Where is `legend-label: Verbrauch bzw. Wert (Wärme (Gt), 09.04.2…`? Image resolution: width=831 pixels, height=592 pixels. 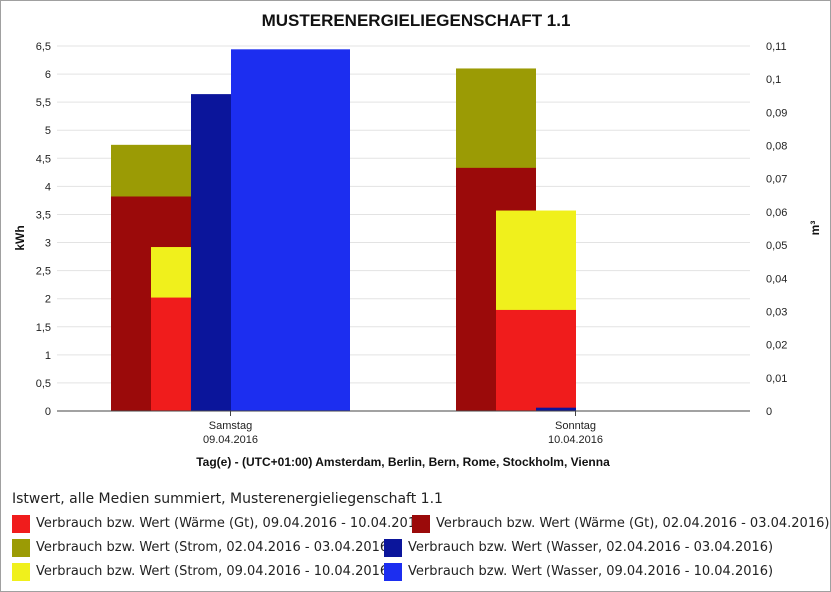 legend-label: Verbrauch bzw. Wert (Wärme (Gt), 09.04.2… is located at coordinates (233, 523).